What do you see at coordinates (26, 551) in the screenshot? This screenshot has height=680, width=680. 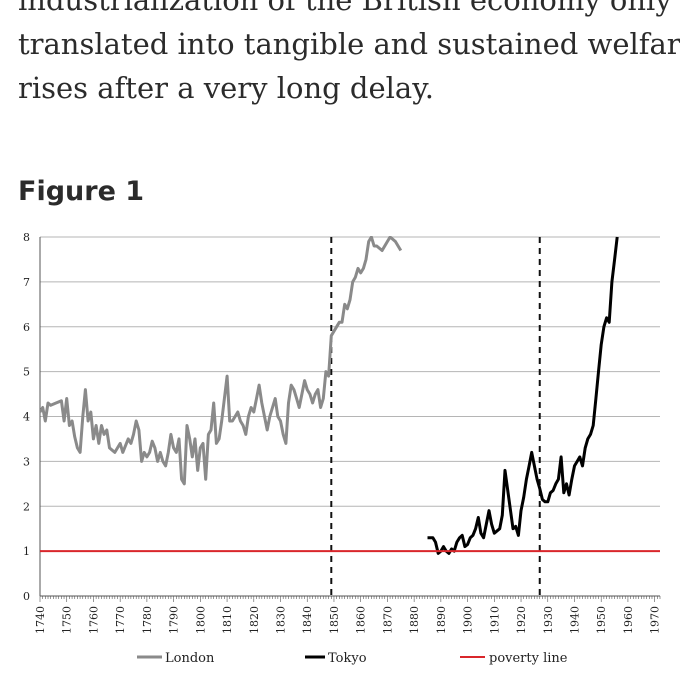 I see `y-tick-label: 1` at bounding box center [26, 551].